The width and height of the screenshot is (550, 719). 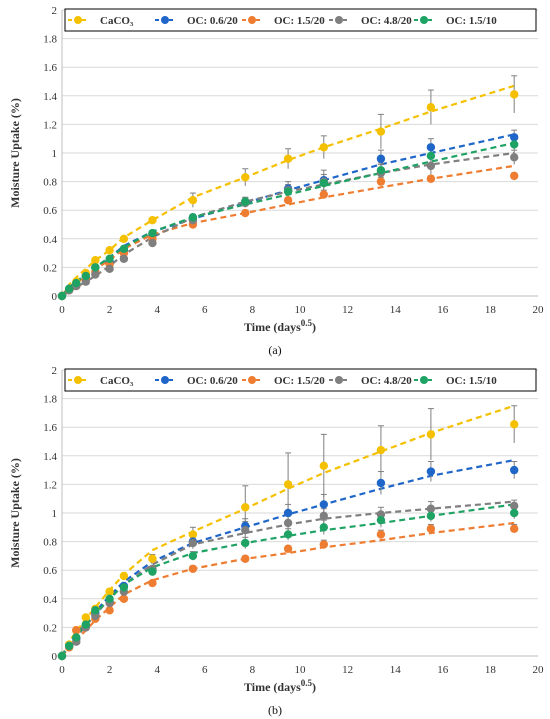 What do you see at coordinates (110, 310) in the screenshot?
I see `x-tick-label: 2` at bounding box center [110, 310].